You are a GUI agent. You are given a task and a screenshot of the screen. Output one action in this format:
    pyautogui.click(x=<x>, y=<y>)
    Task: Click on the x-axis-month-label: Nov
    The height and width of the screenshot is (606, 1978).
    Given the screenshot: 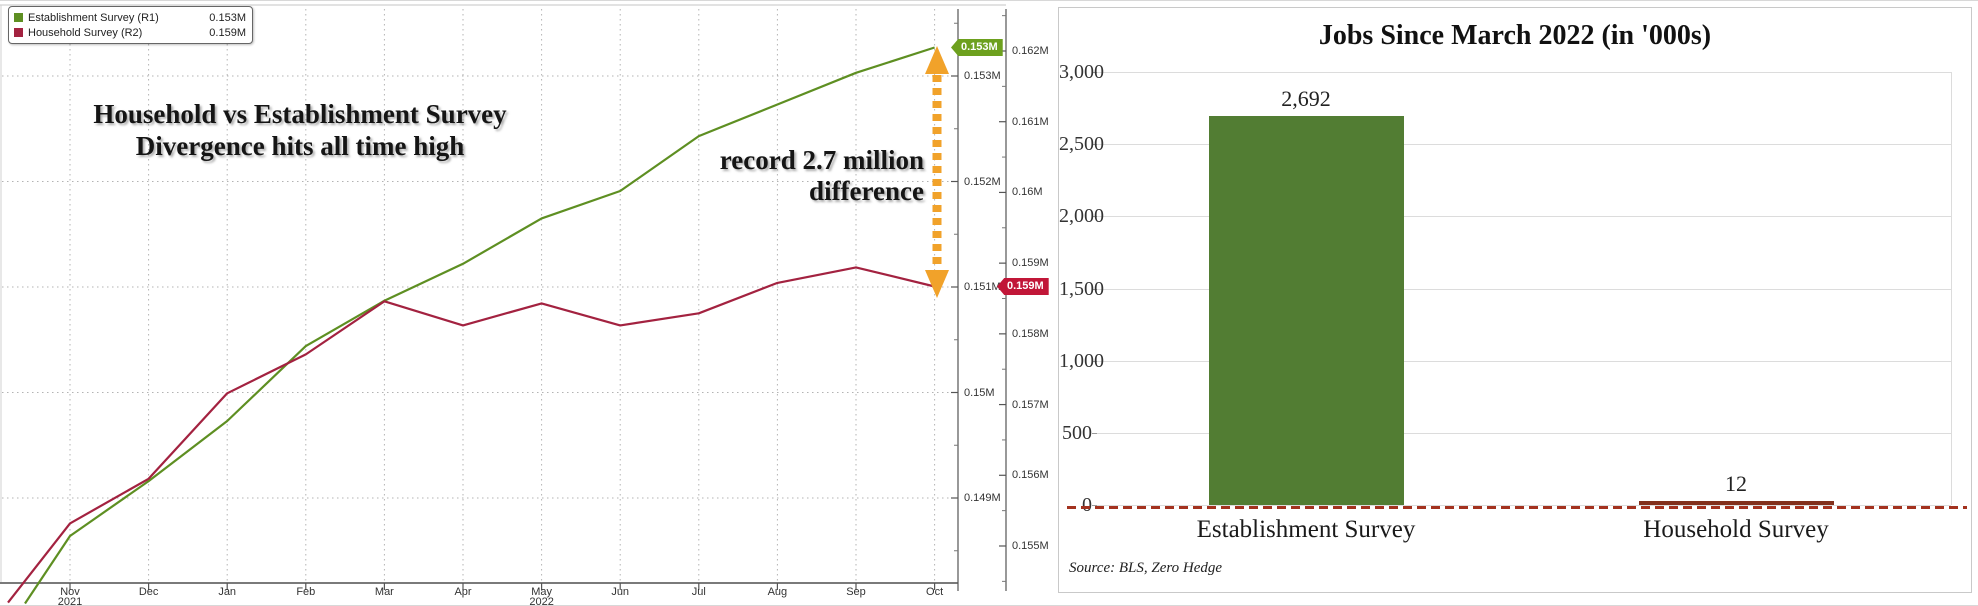 What is the action you would take?
    pyautogui.click(x=70, y=592)
    